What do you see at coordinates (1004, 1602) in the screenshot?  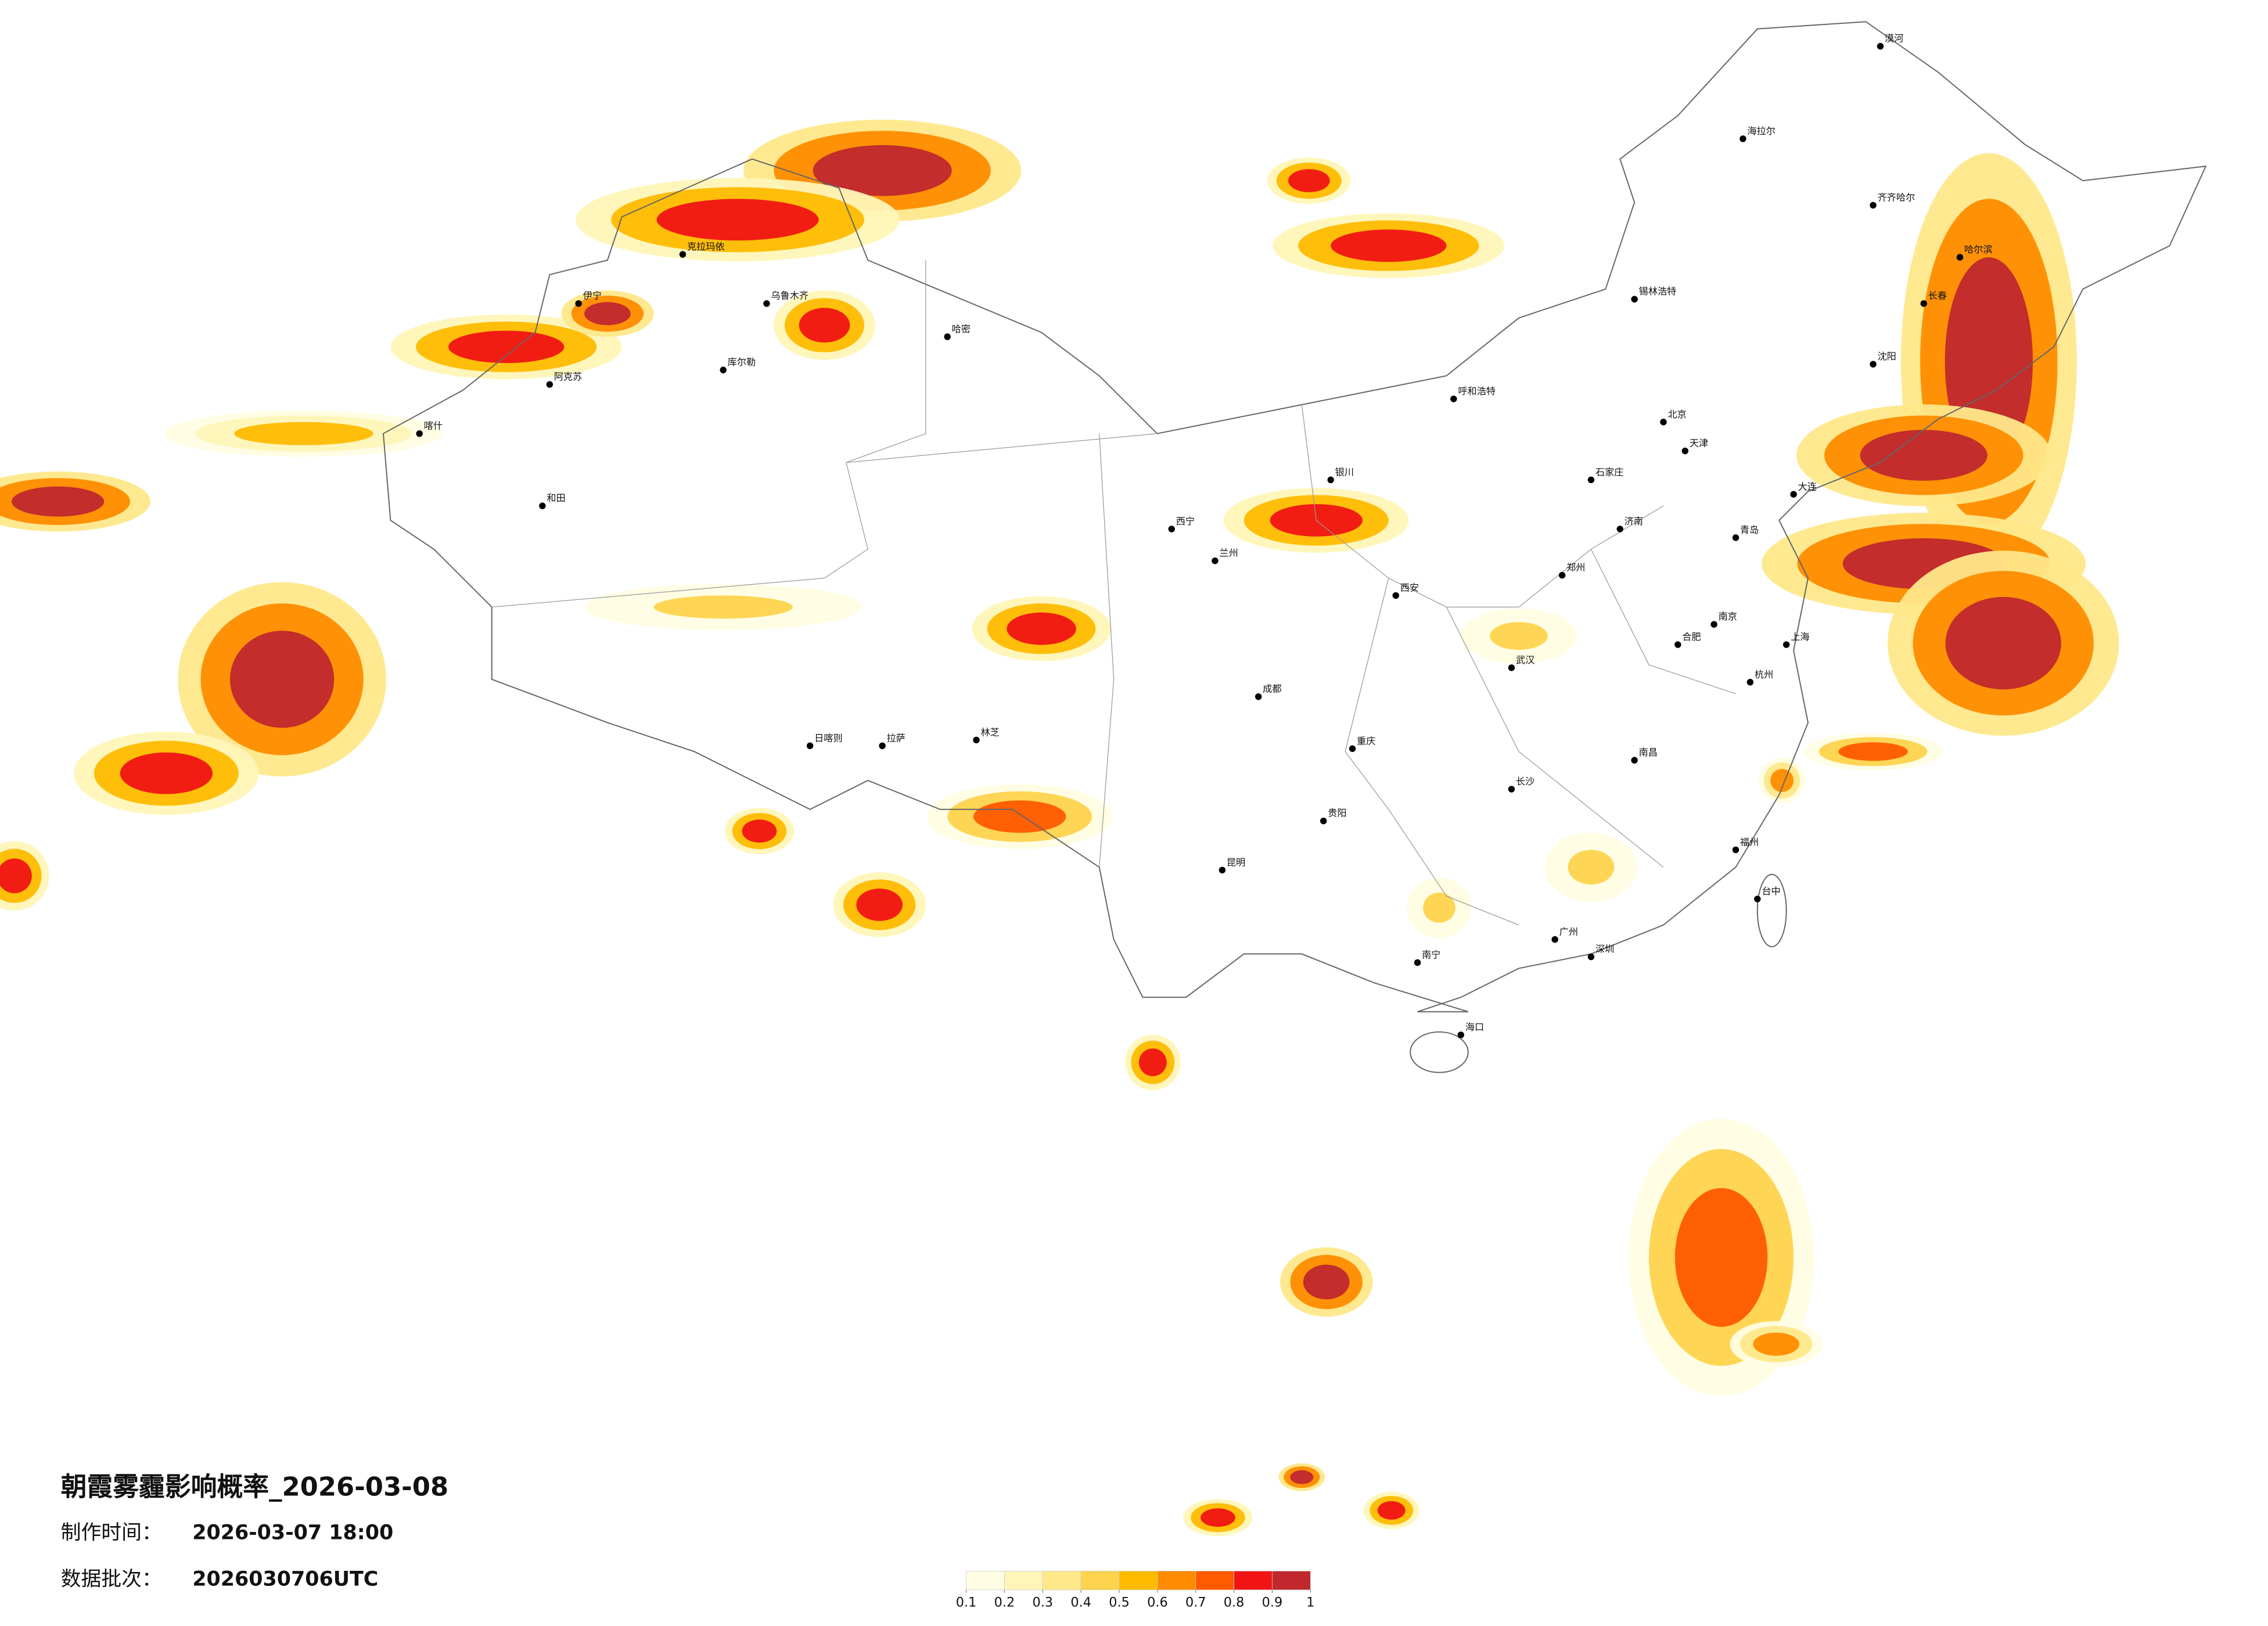 I see `colorbar-label: 0.2` at bounding box center [1004, 1602].